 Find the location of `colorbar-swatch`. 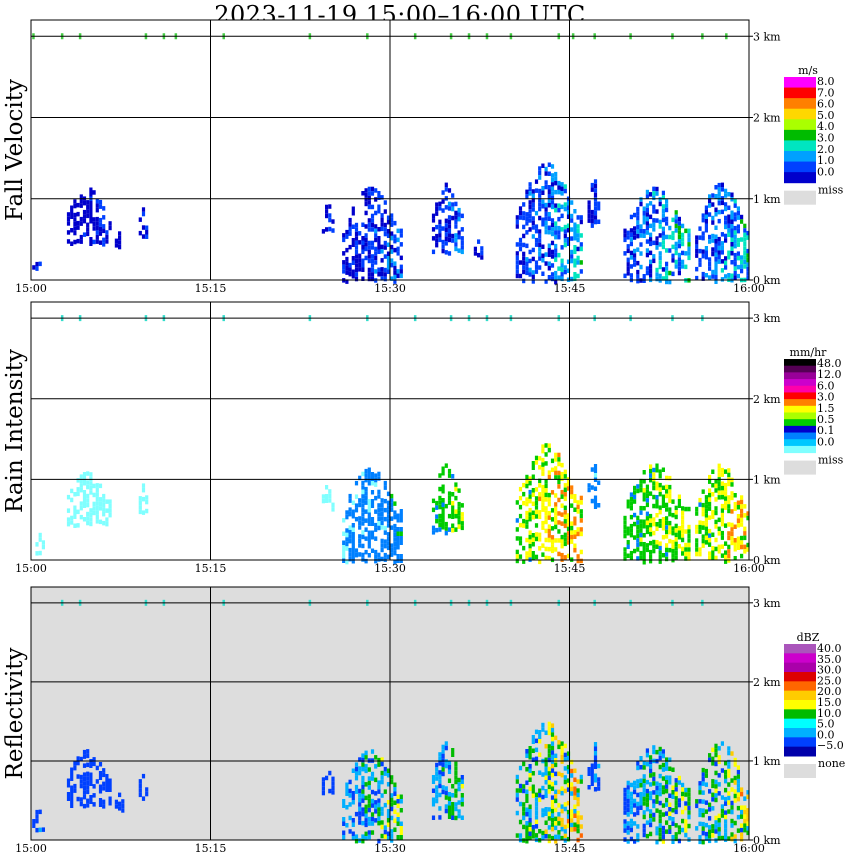

colorbar-swatch is located at coordinates (800, 135).